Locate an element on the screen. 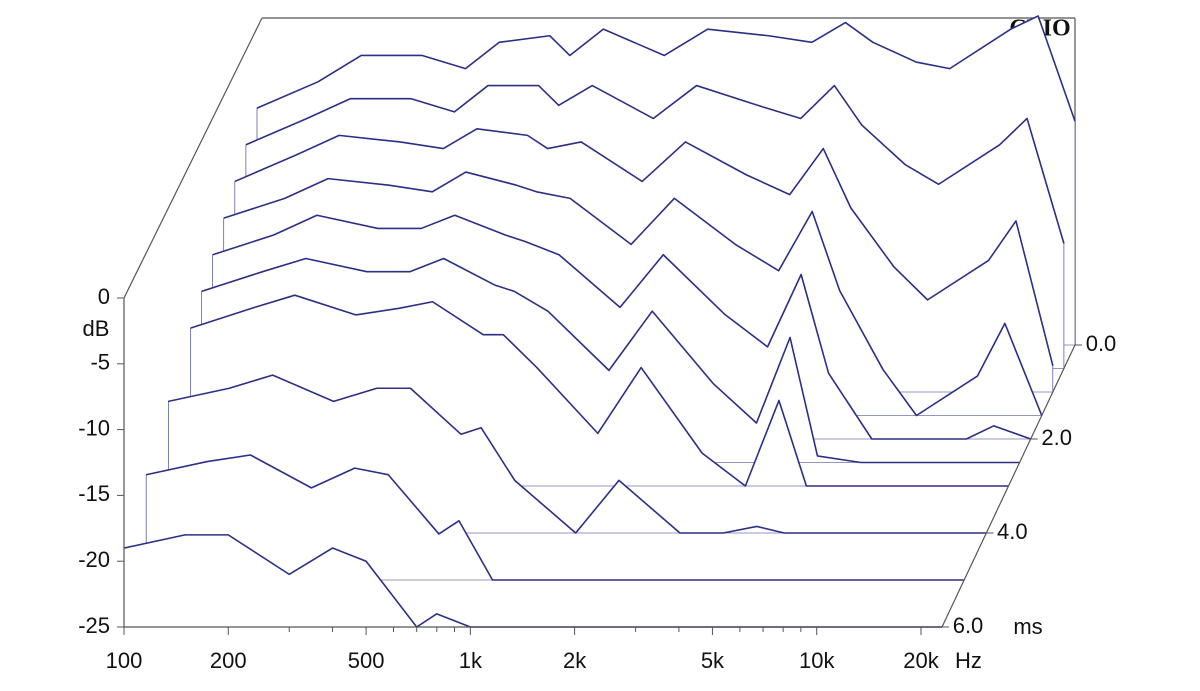 Image resolution: width=1200 pixels, height=691 pixels. slice-fill is located at coordinates (532, 581).